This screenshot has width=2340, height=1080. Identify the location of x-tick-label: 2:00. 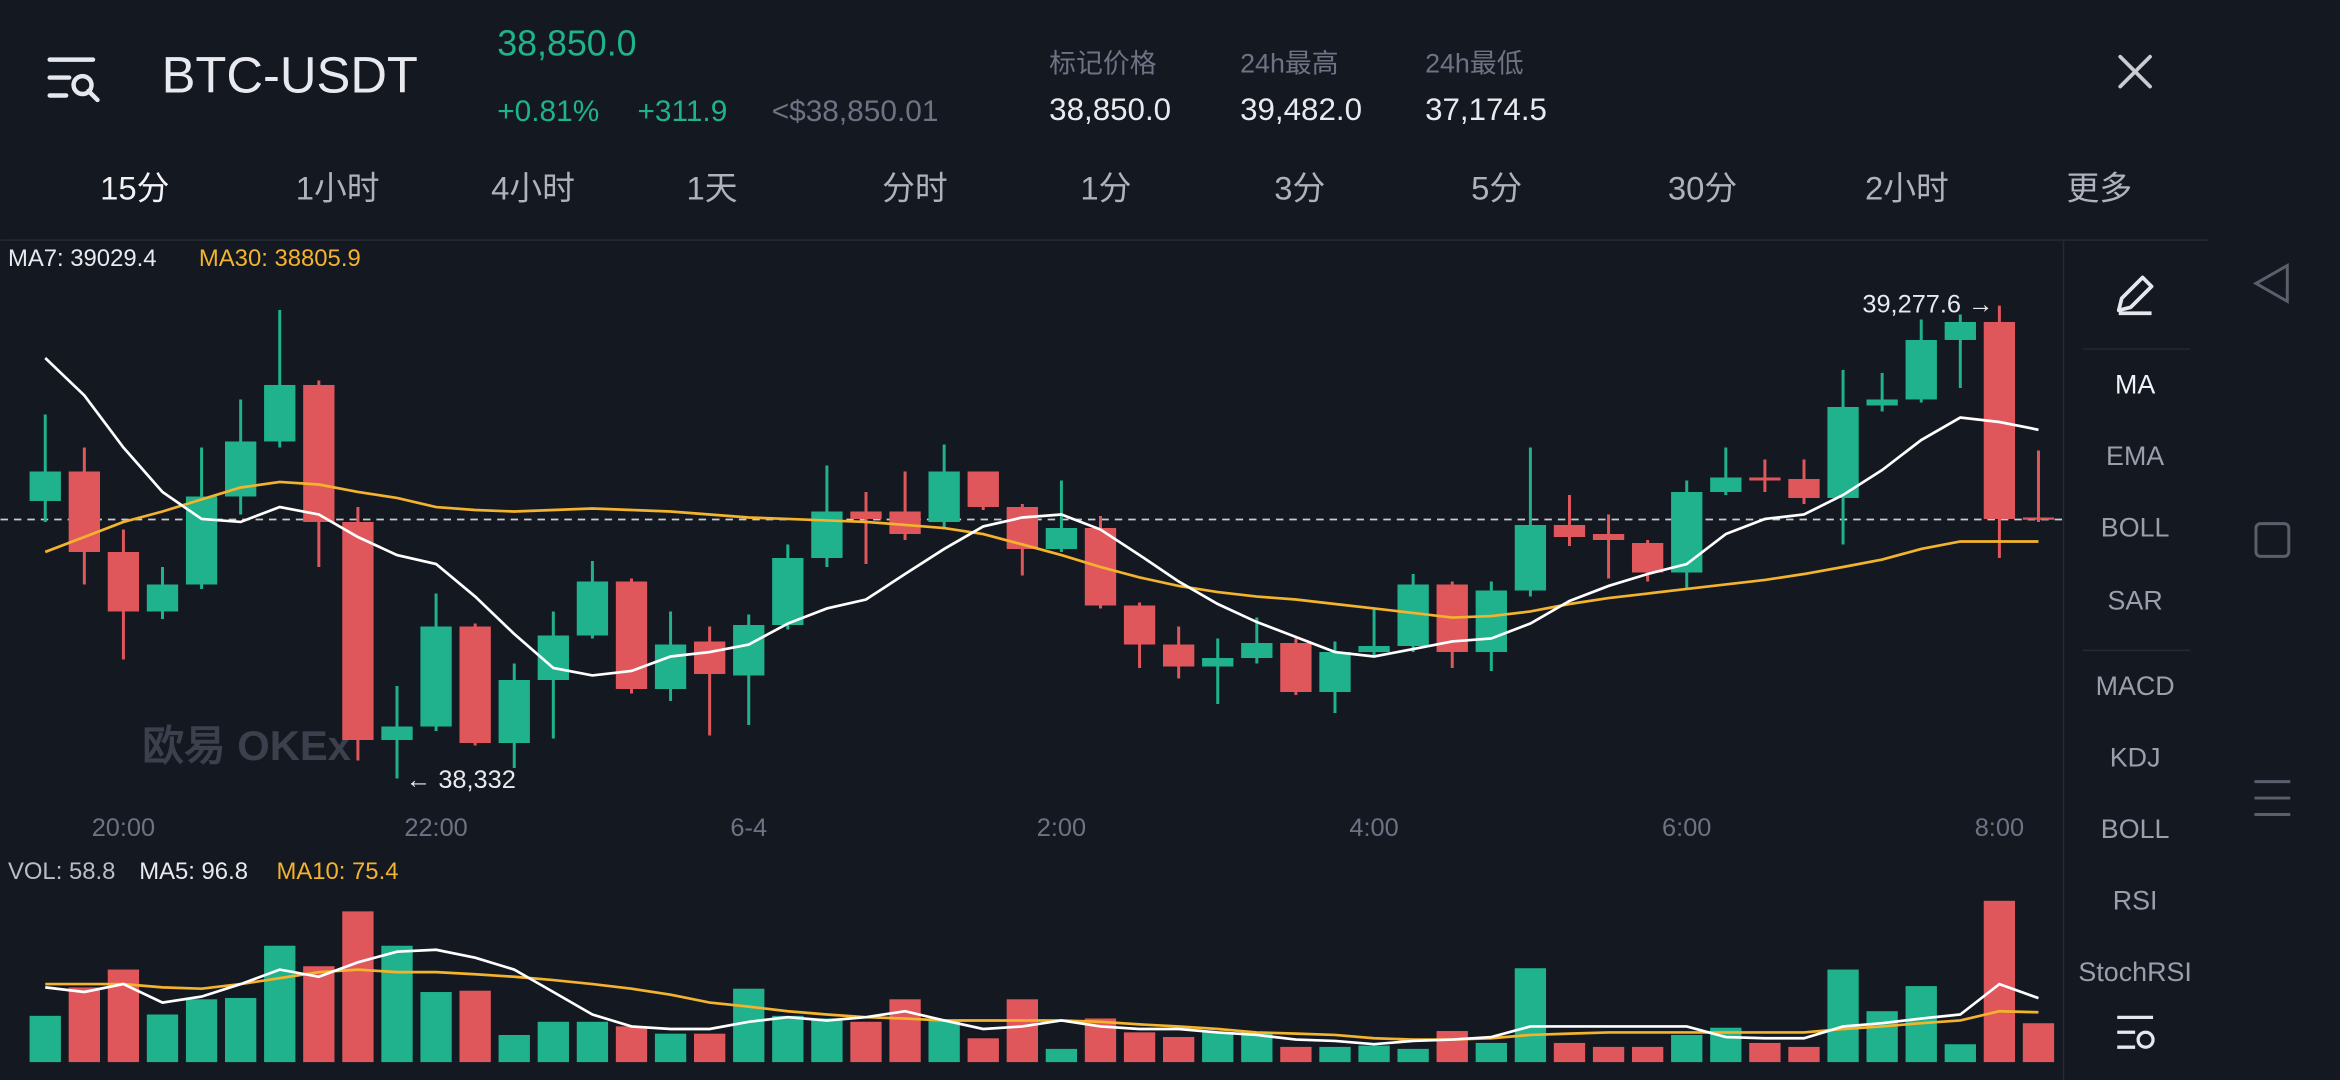
(1061, 828).